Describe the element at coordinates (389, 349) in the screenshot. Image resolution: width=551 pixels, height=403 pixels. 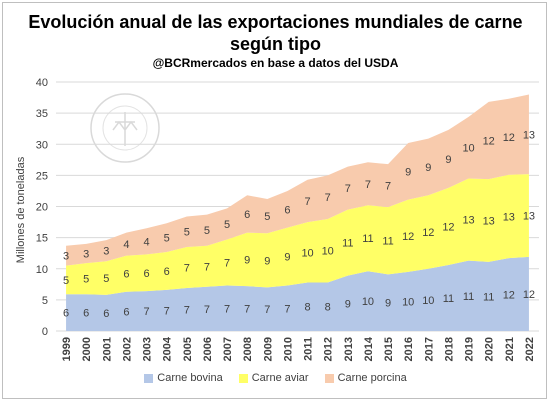
I see `x-tick-label: 2015` at that location.